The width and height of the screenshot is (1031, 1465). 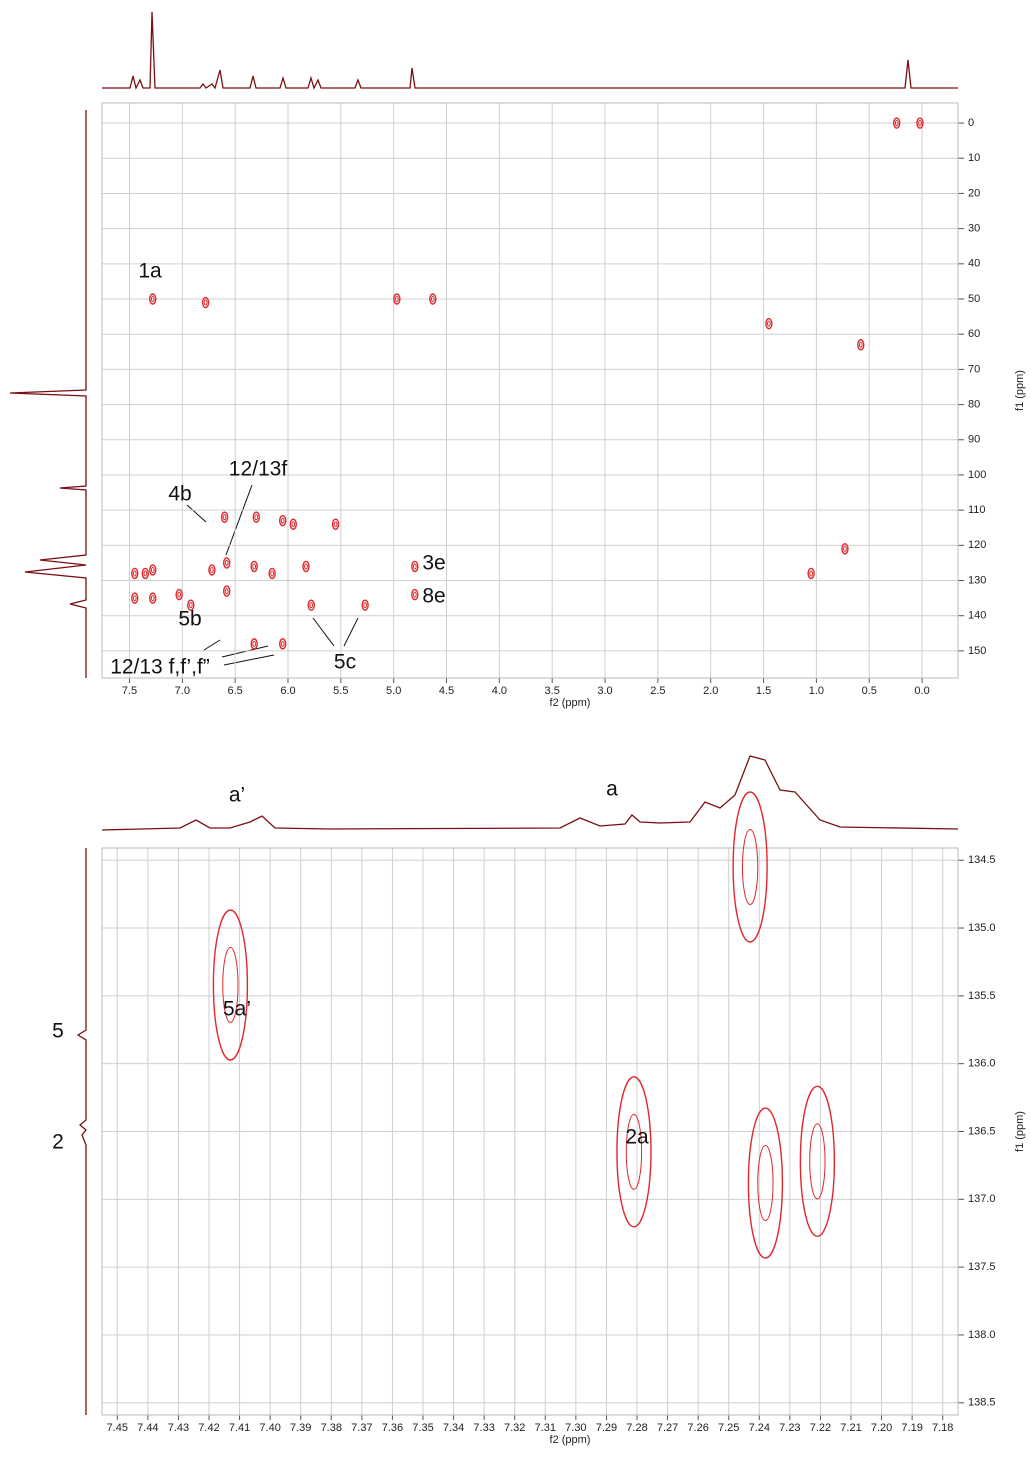 I want to click on x-tick-label: 7.0, so click(x=182, y=691).